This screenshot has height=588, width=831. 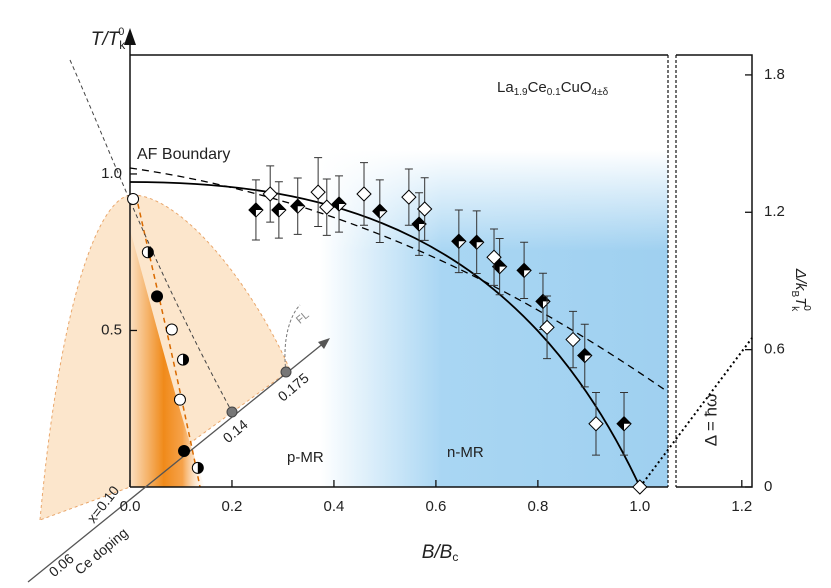 What do you see at coordinates (537, 506) in the screenshot?
I see `x-tick-label: 0.8` at bounding box center [537, 506].